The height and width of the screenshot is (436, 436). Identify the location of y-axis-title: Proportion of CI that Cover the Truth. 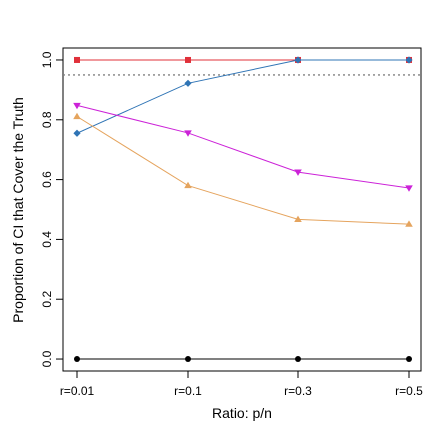
(18, 210).